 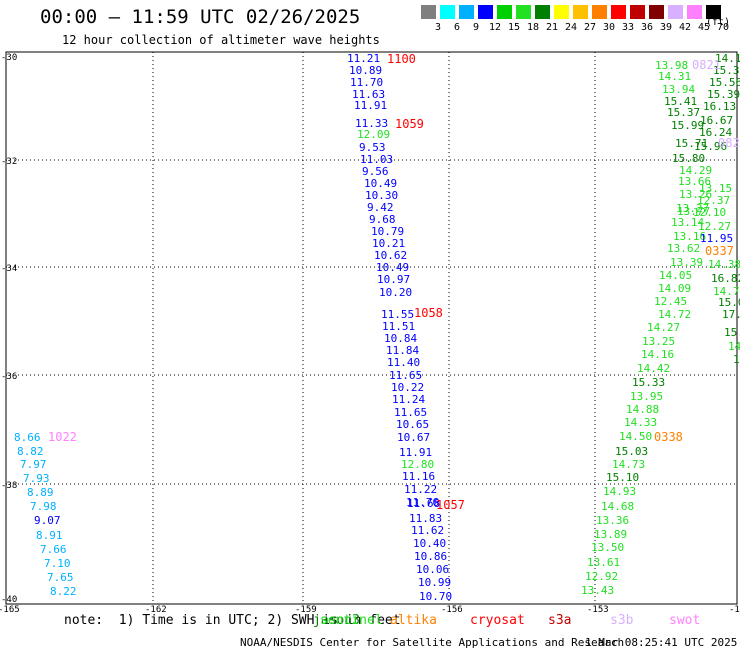 I want to click on swh-value: 14.33, so click(x=640, y=422).